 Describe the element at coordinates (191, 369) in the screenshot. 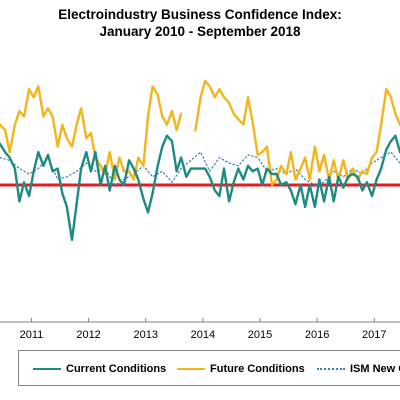

I see `legend-swatch-future-conditions` at that location.